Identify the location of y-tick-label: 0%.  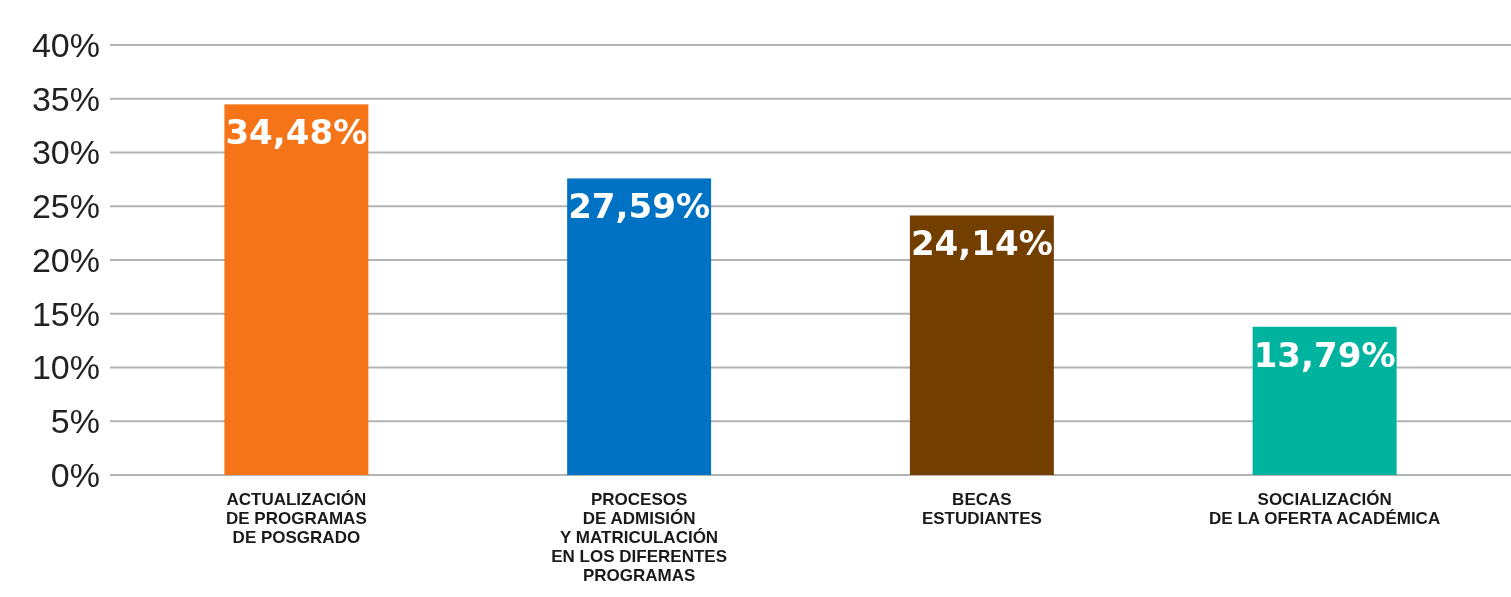
(75, 474).